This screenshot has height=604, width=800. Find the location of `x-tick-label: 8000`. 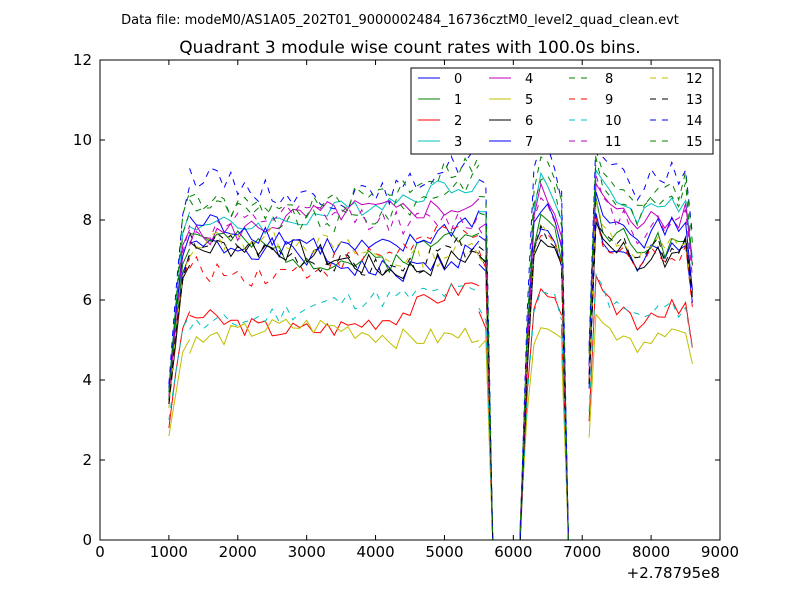

x-tick-label: 8000 is located at coordinates (651, 552).